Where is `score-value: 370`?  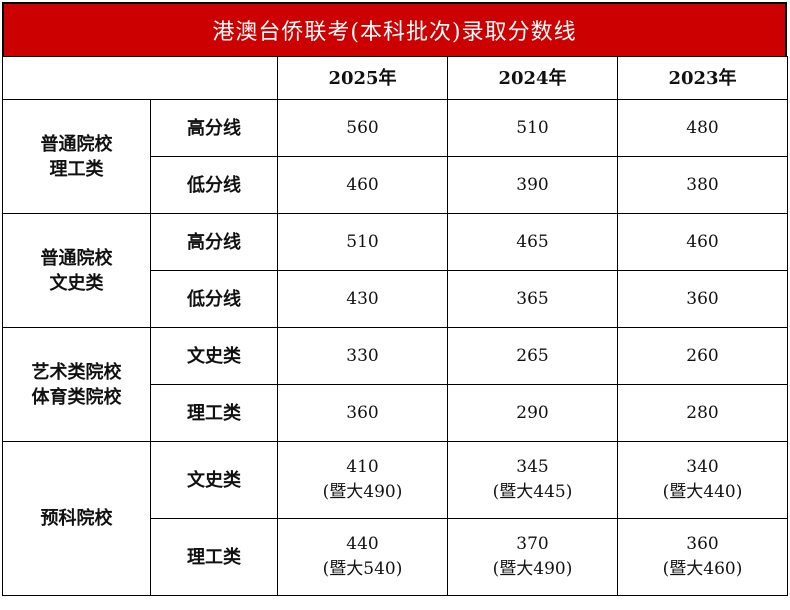
score-value: 370 is located at coordinates (532, 544).